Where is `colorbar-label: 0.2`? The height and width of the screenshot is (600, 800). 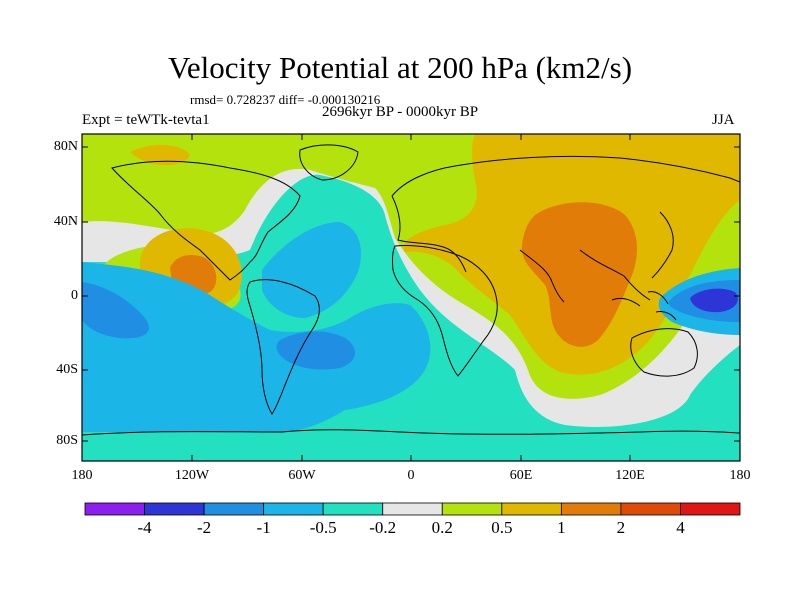 colorbar-label: 0.2 is located at coordinates (442, 527).